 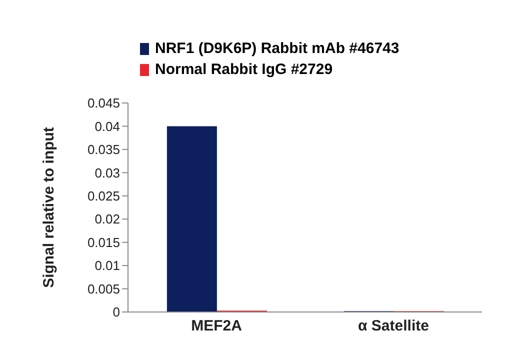 What do you see at coordinates (107, 172) in the screenshot?
I see `y-tick-label: 0.03` at bounding box center [107, 172].